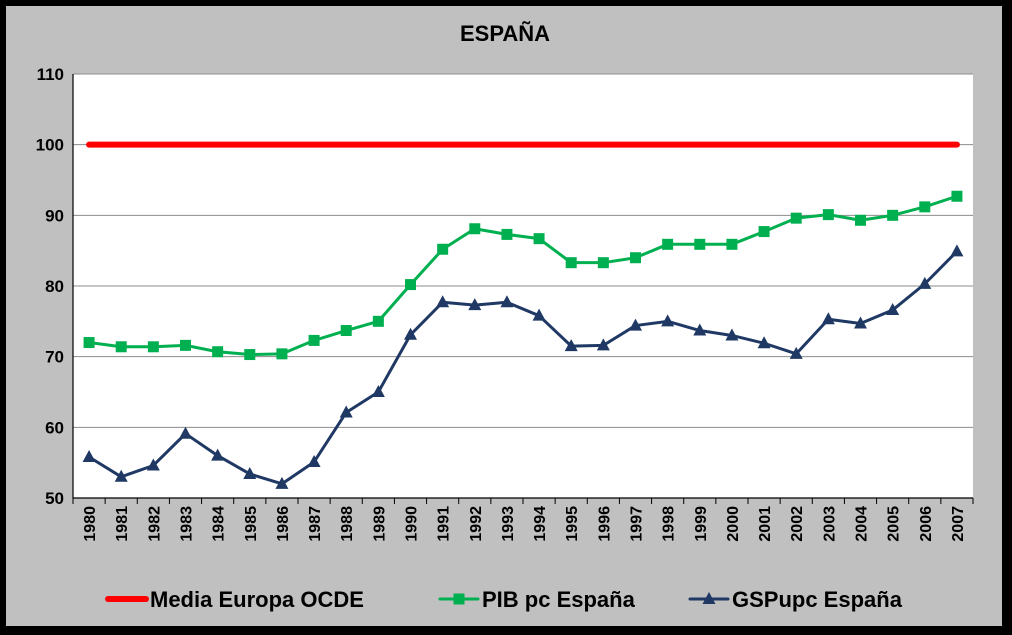  I want to click on x-tick-label: 1987, so click(315, 524).